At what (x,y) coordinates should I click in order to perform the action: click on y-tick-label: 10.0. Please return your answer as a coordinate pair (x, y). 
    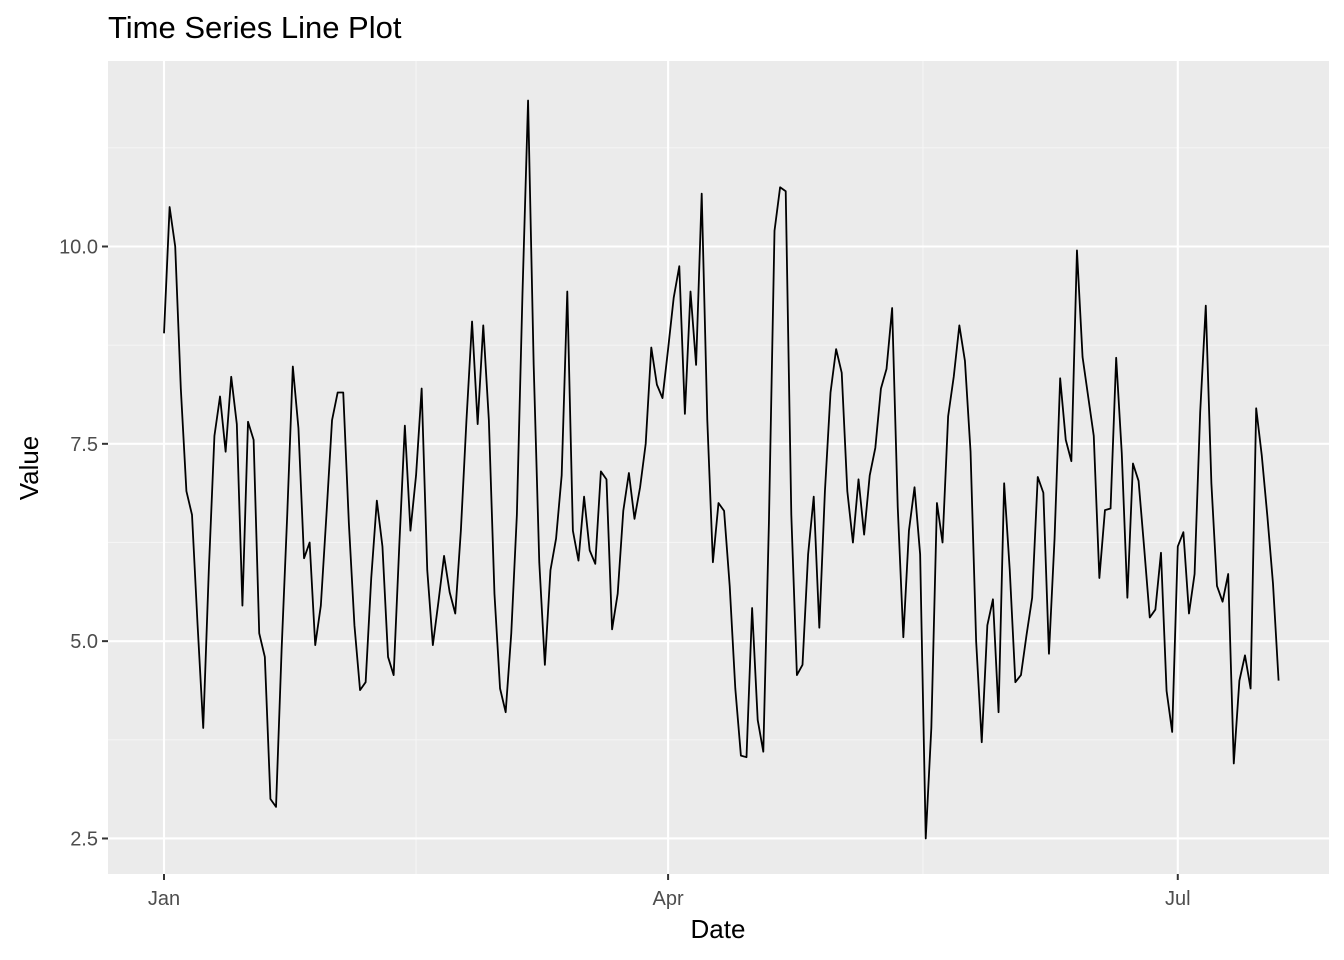
    Looking at the image, I should click on (78, 247).